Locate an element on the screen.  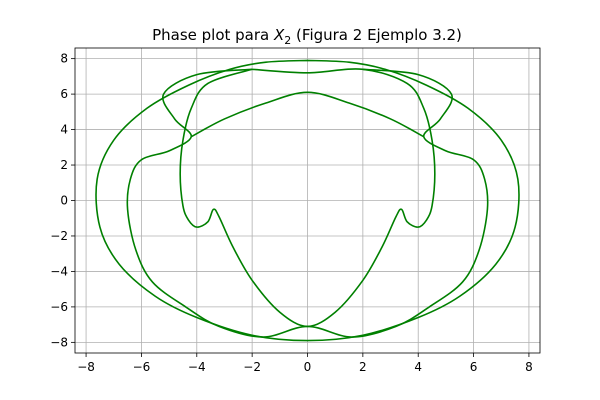
x-tick-label: −6 is located at coordinates (142, 367).